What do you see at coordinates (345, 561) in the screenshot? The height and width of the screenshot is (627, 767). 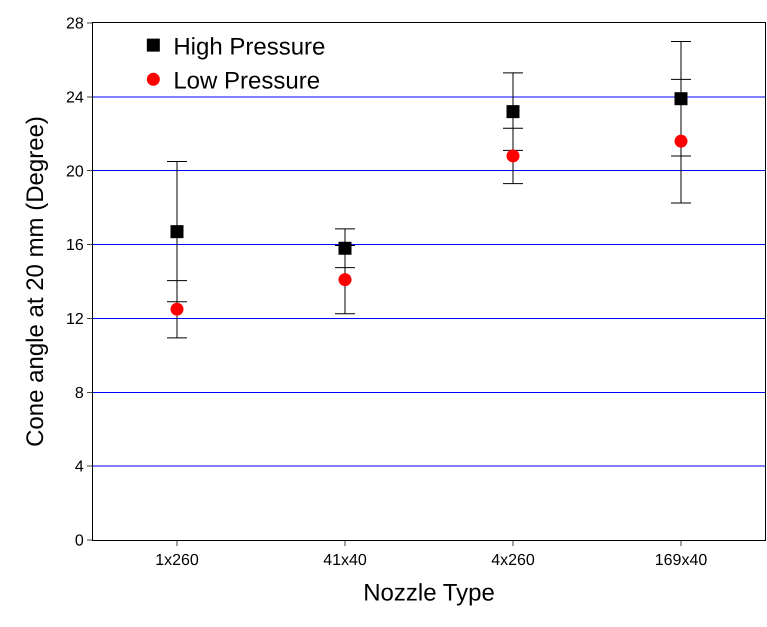 I see `x-tick-label: 41x40` at bounding box center [345, 561].